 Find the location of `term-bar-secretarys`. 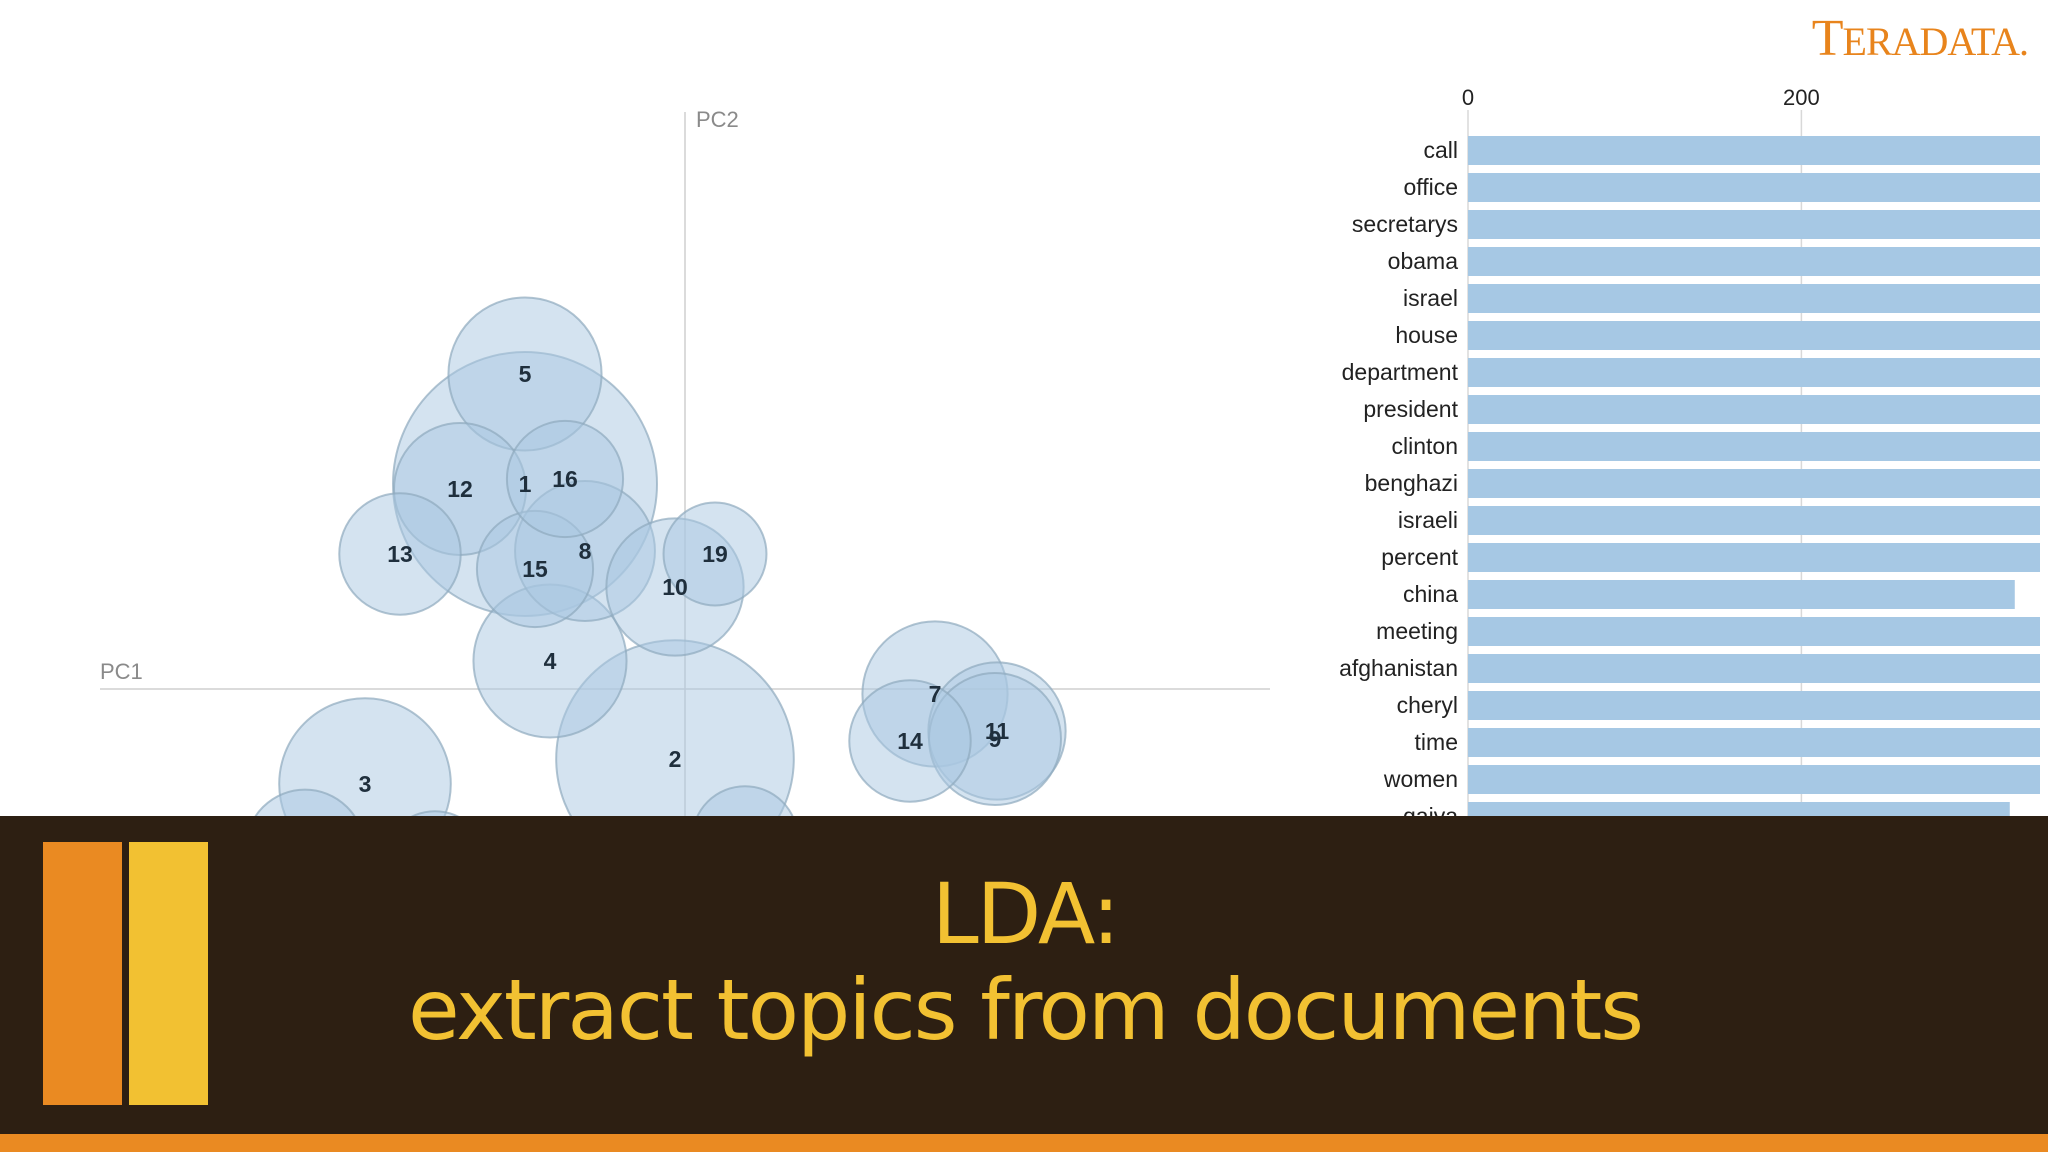

term-bar-secretarys is located at coordinates (1754, 224).